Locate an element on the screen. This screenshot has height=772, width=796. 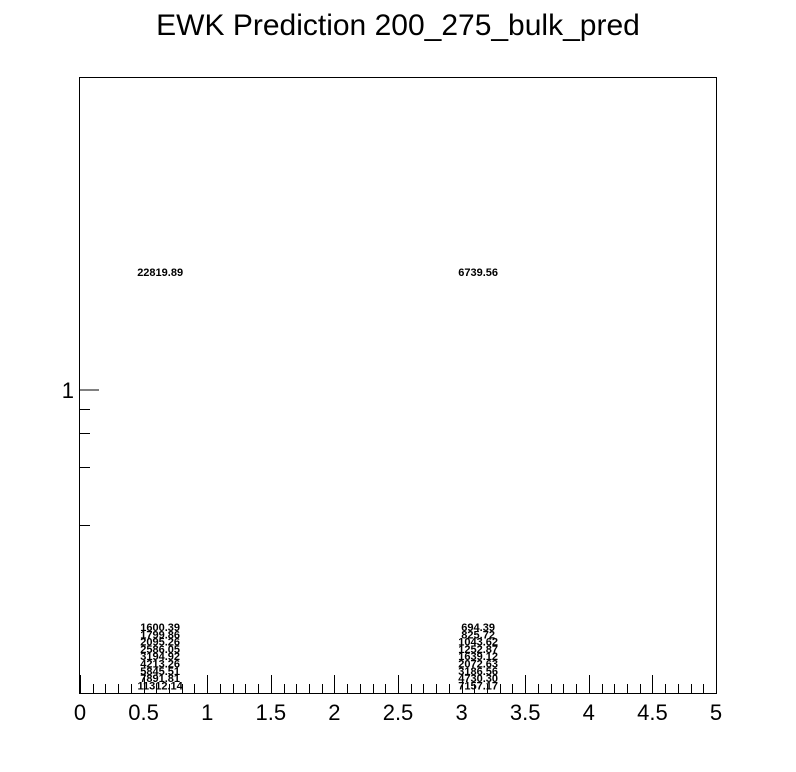
data-label-stacked: 1799.86 is located at coordinates (160, 635).